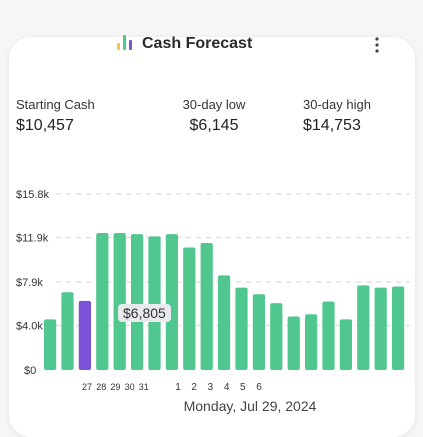  What do you see at coordinates (250, 406) in the screenshot?
I see `selected-date-label: Monday, Jul 29, 2024` at bounding box center [250, 406].